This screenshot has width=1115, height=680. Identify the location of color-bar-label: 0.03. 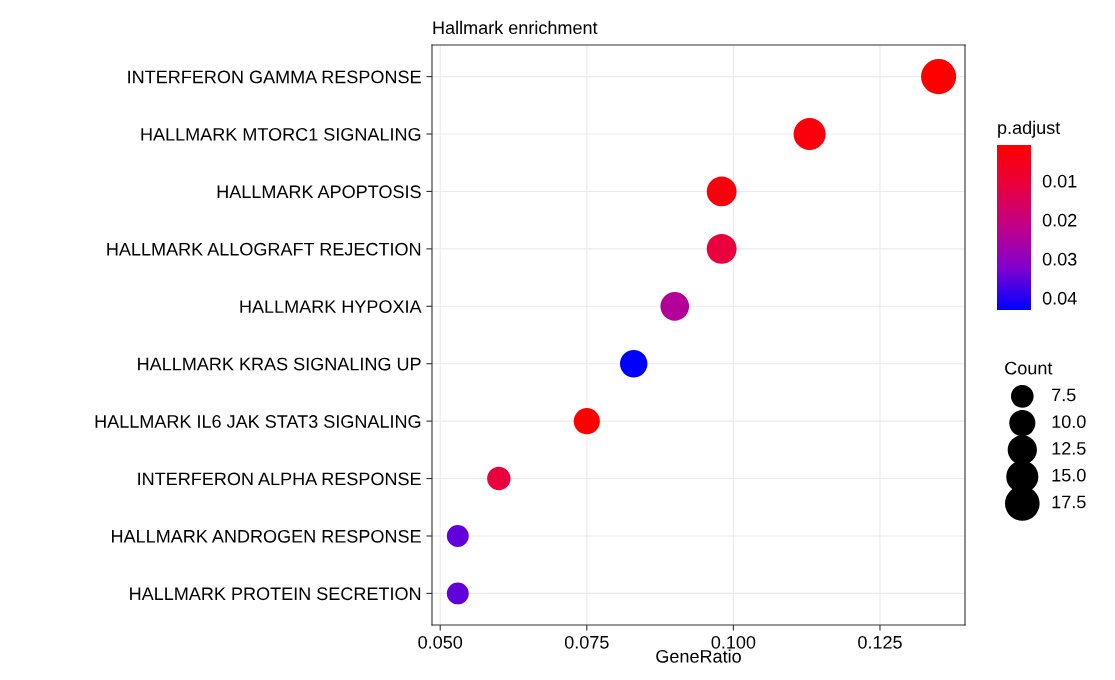
(1059, 259).